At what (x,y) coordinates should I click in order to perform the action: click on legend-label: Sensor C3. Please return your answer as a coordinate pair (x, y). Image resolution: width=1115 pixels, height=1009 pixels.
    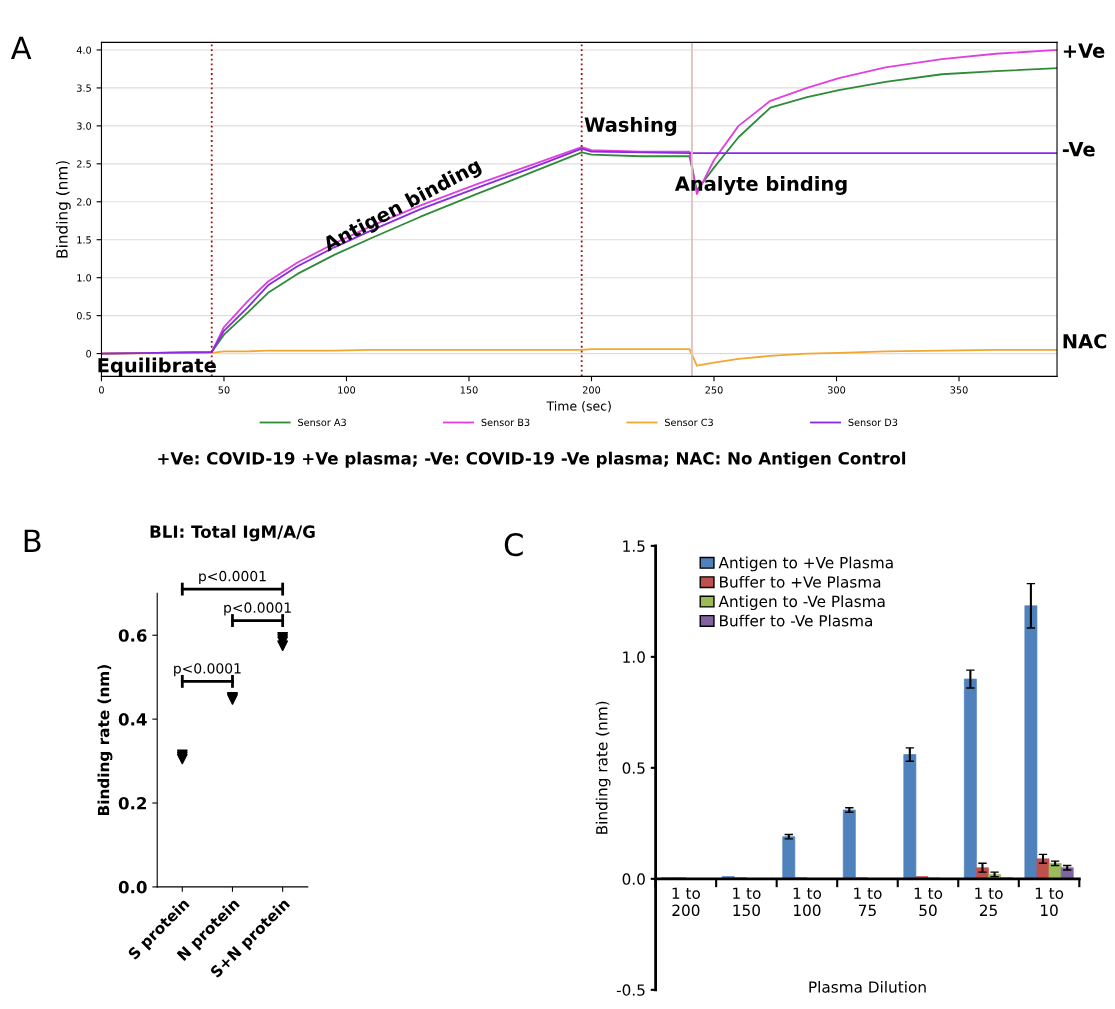
    Looking at the image, I should click on (688, 422).